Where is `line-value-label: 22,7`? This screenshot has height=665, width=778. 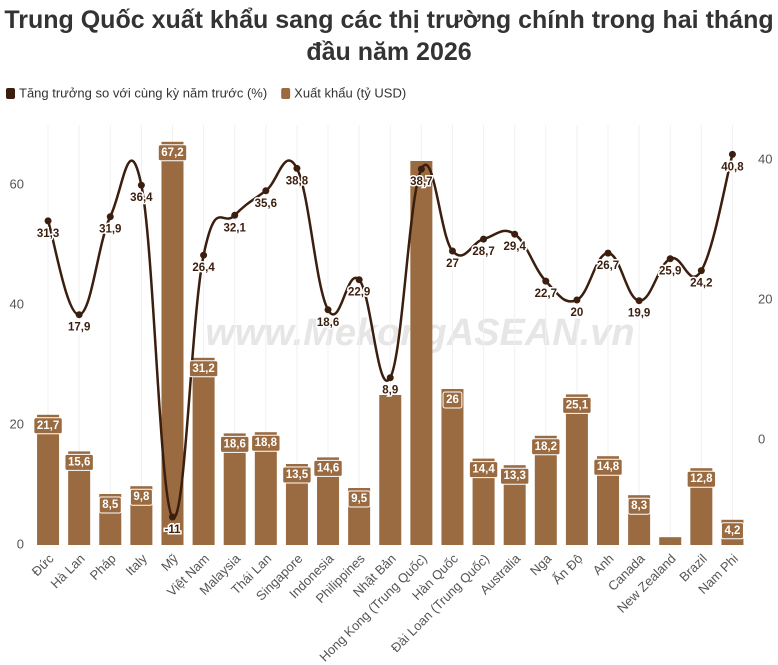
line-value-label: 22,7 is located at coordinates (546, 294).